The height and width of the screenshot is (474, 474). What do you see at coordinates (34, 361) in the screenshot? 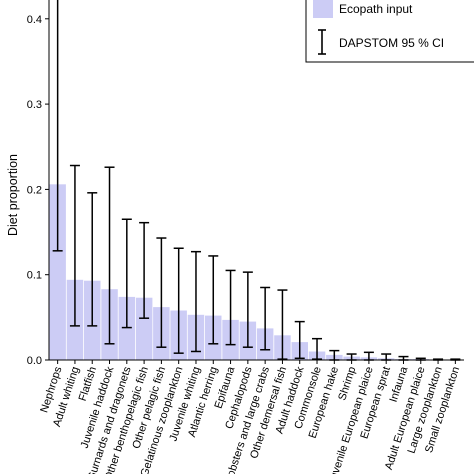
I see `y-tick-label-0: 0.0` at bounding box center [34, 361].